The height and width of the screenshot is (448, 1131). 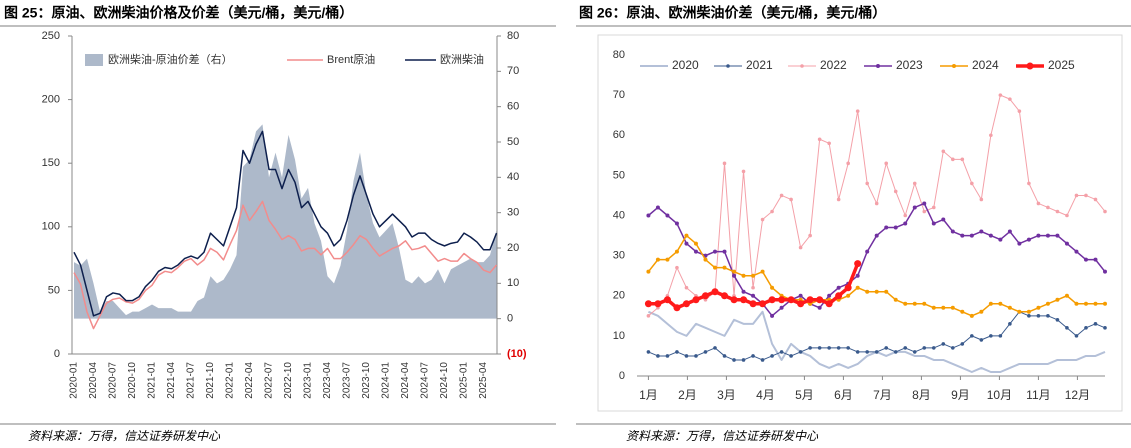 What do you see at coordinates (619, 336) in the screenshot?
I see `y-tick-label: 10` at bounding box center [619, 336].